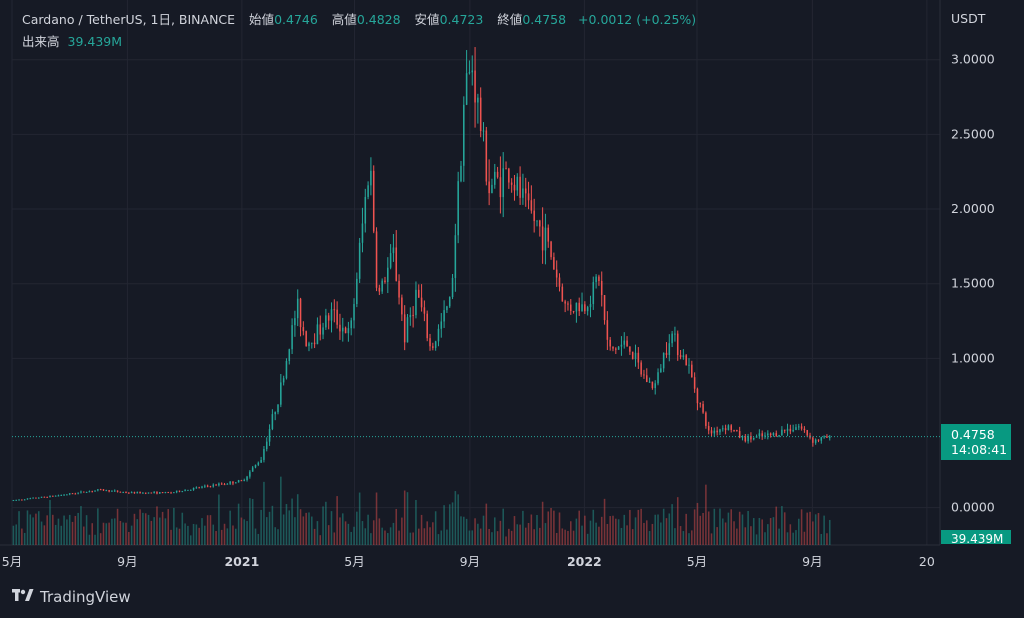  I want to click on symbol-title: Cardano / TetherUS, 1日, BINANCE, so click(129, 19).